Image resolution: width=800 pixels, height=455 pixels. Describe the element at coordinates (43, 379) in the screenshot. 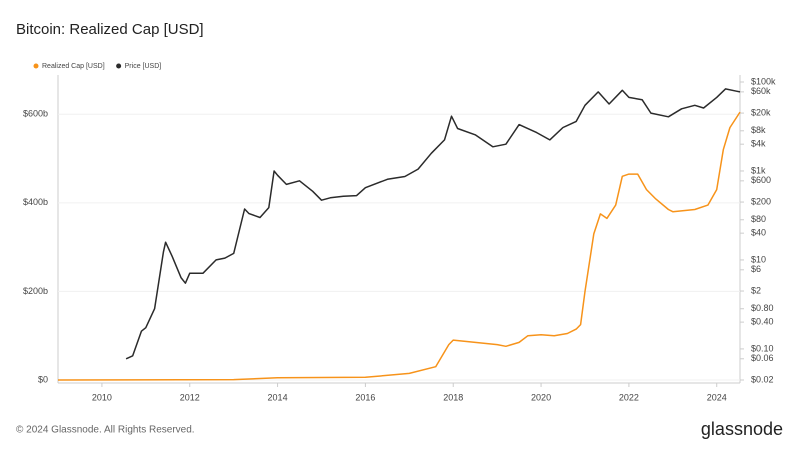

I see `y-tick-label: $0` at that location.